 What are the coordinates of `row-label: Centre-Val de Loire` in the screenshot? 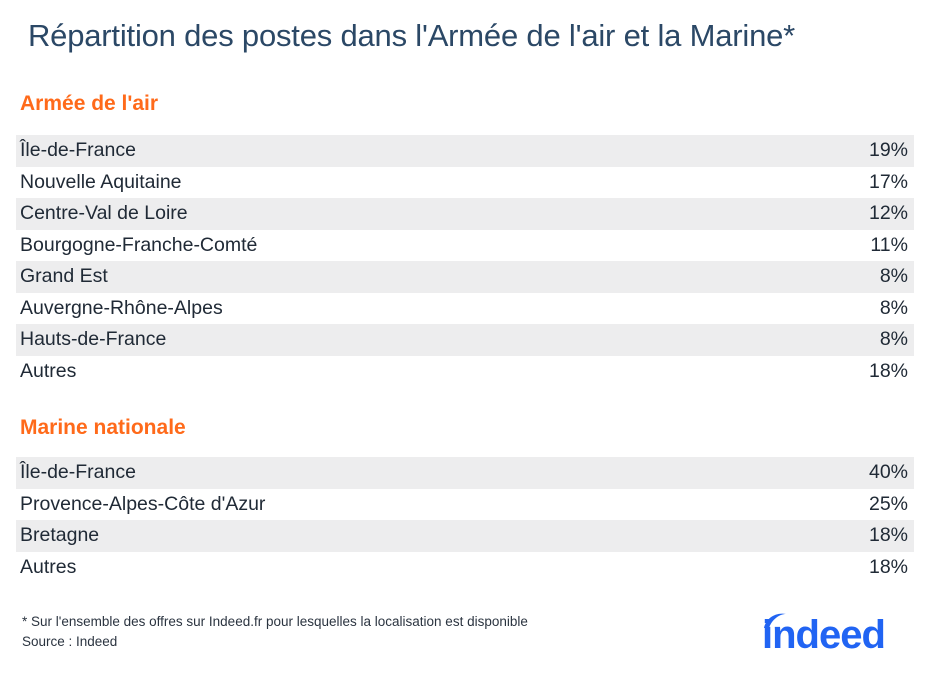 It's located at (104, 213).